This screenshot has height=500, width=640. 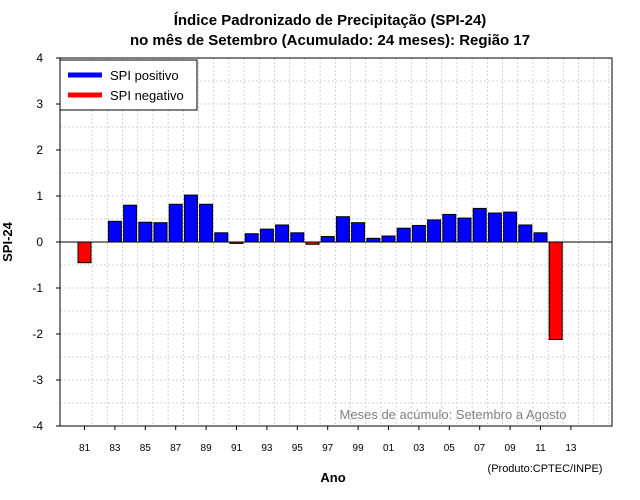 I want to click on y-tick-labels: -4 -3 -2 -1 0 1 2 3 4, so click(x=37, y=242).